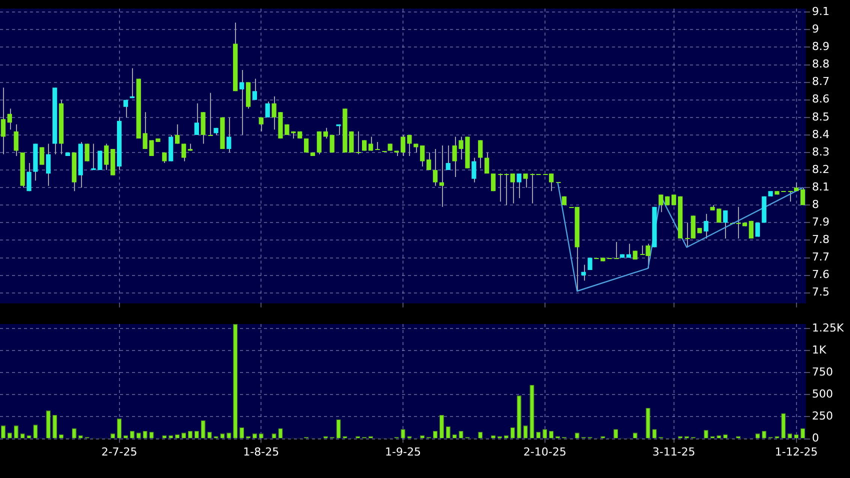  Describe the element at coordinates (821, 11) in the screenshot. I see `y-tick-label: 9.1` at that location.